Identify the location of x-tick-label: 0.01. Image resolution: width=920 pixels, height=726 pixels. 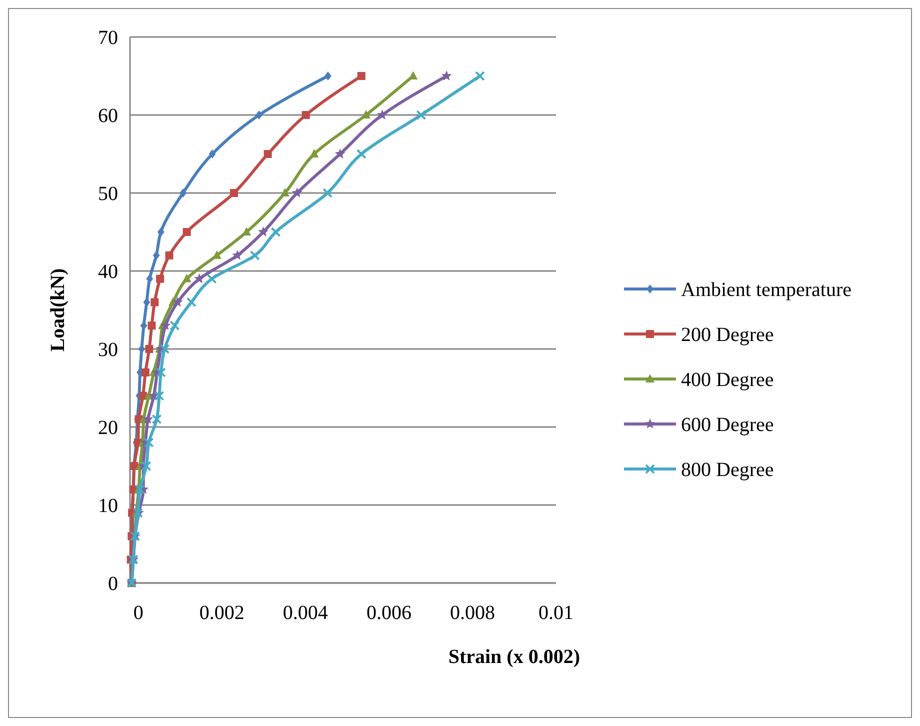
(556, 613).